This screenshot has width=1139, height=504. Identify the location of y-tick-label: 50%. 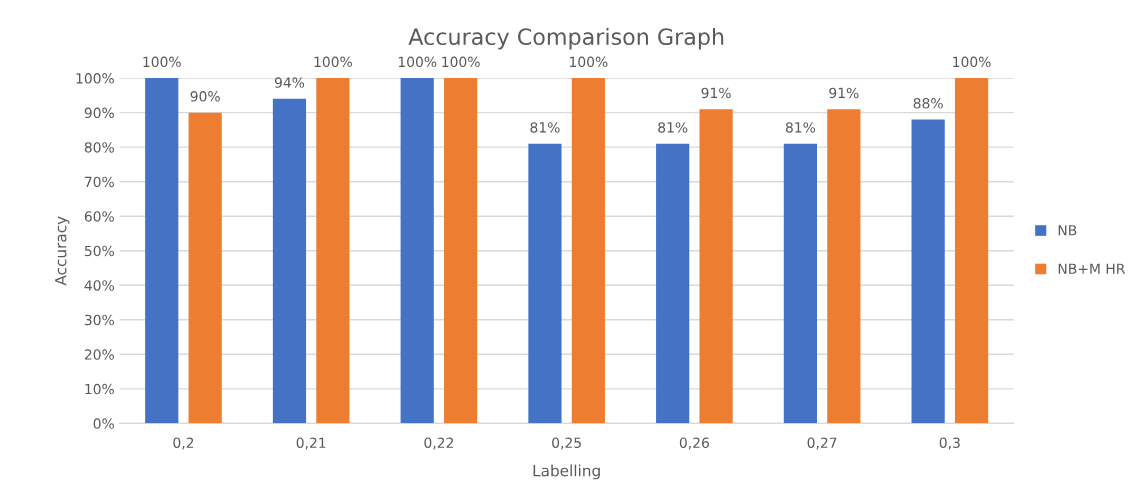
(99, 251).